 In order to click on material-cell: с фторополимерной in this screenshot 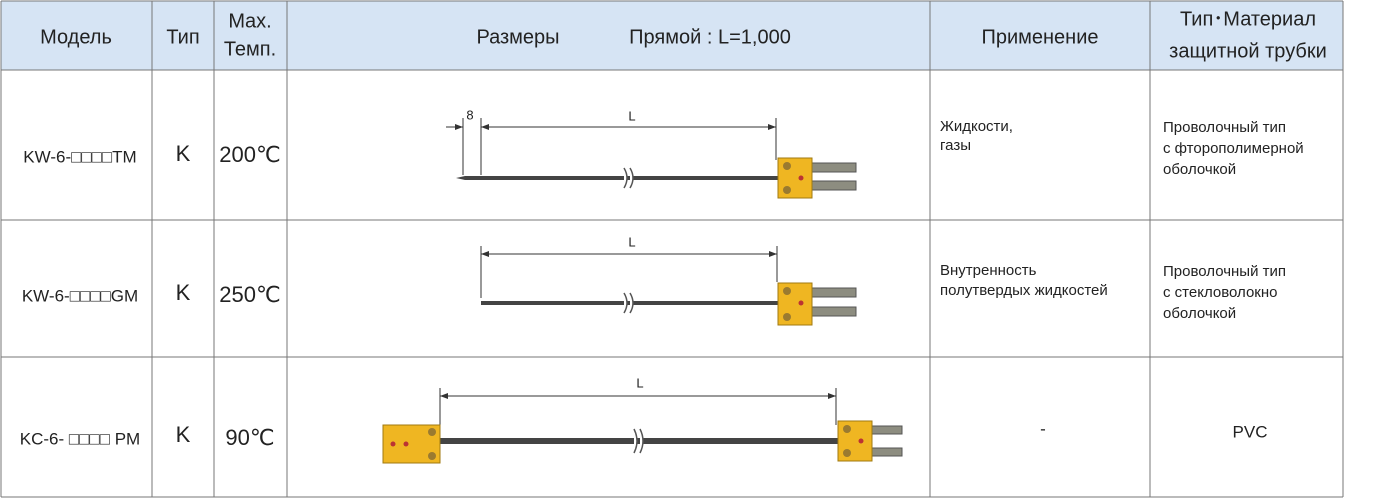, I will do `click(1233, 148)`.